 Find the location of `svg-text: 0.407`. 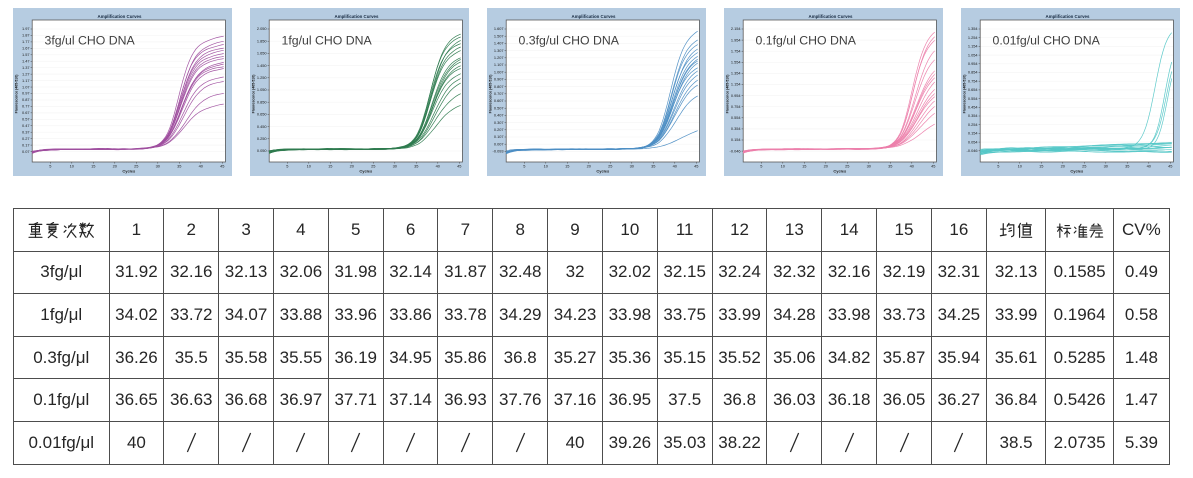

svg-text: 0.407 is located at coordinates (499, 115).